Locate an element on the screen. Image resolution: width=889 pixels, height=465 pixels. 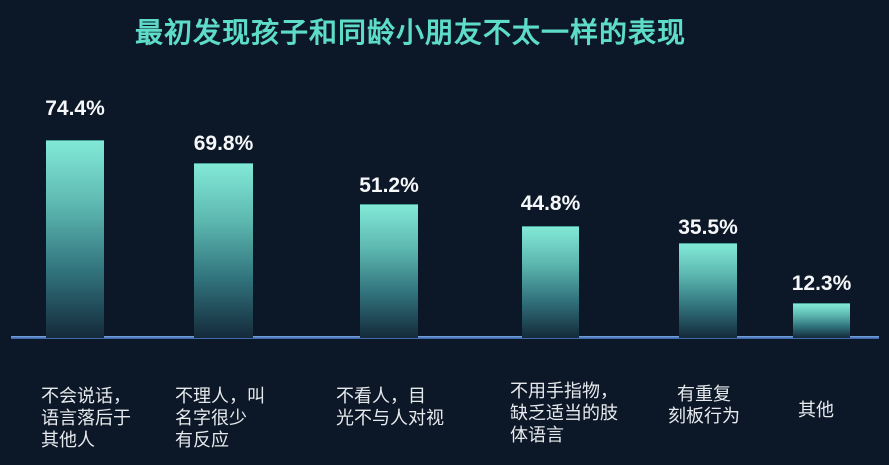
category-label: 不看人，目 光不与人对视 is located at coordinates (390, 407).